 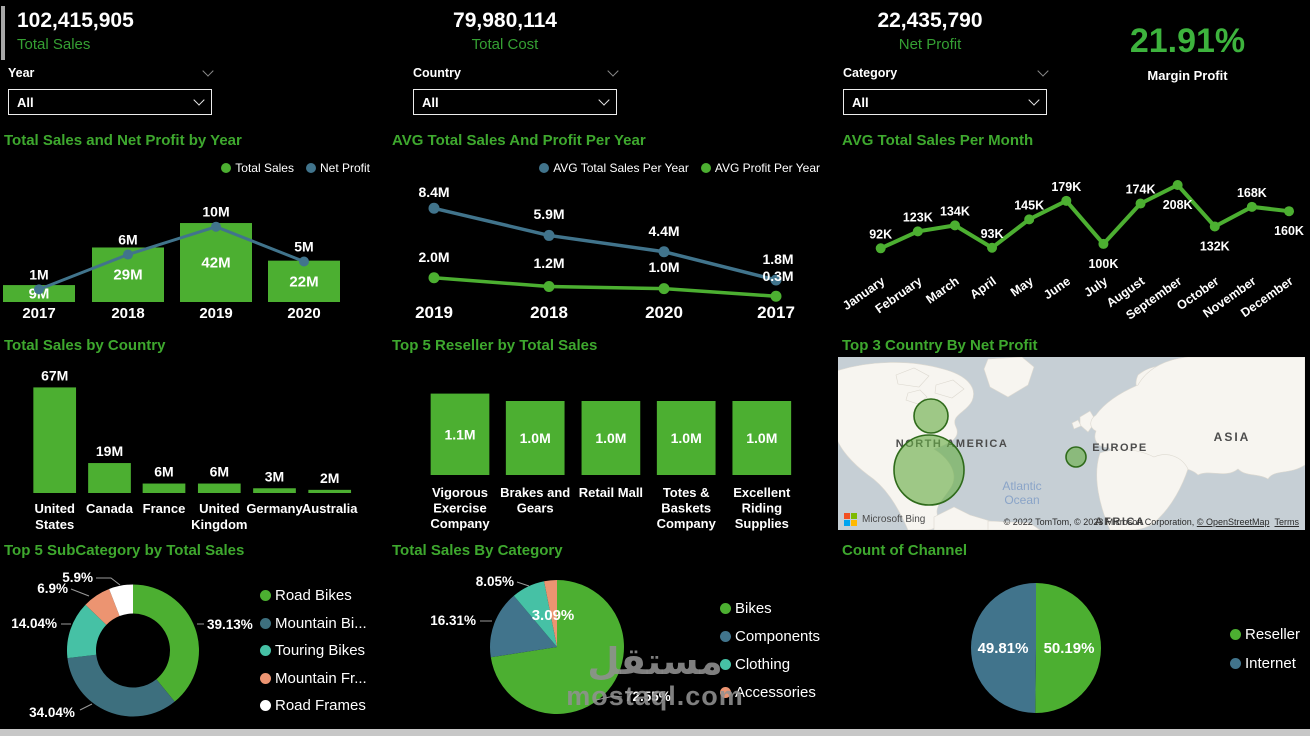 I want to click on slice-Components, so click(x=523, y=626).